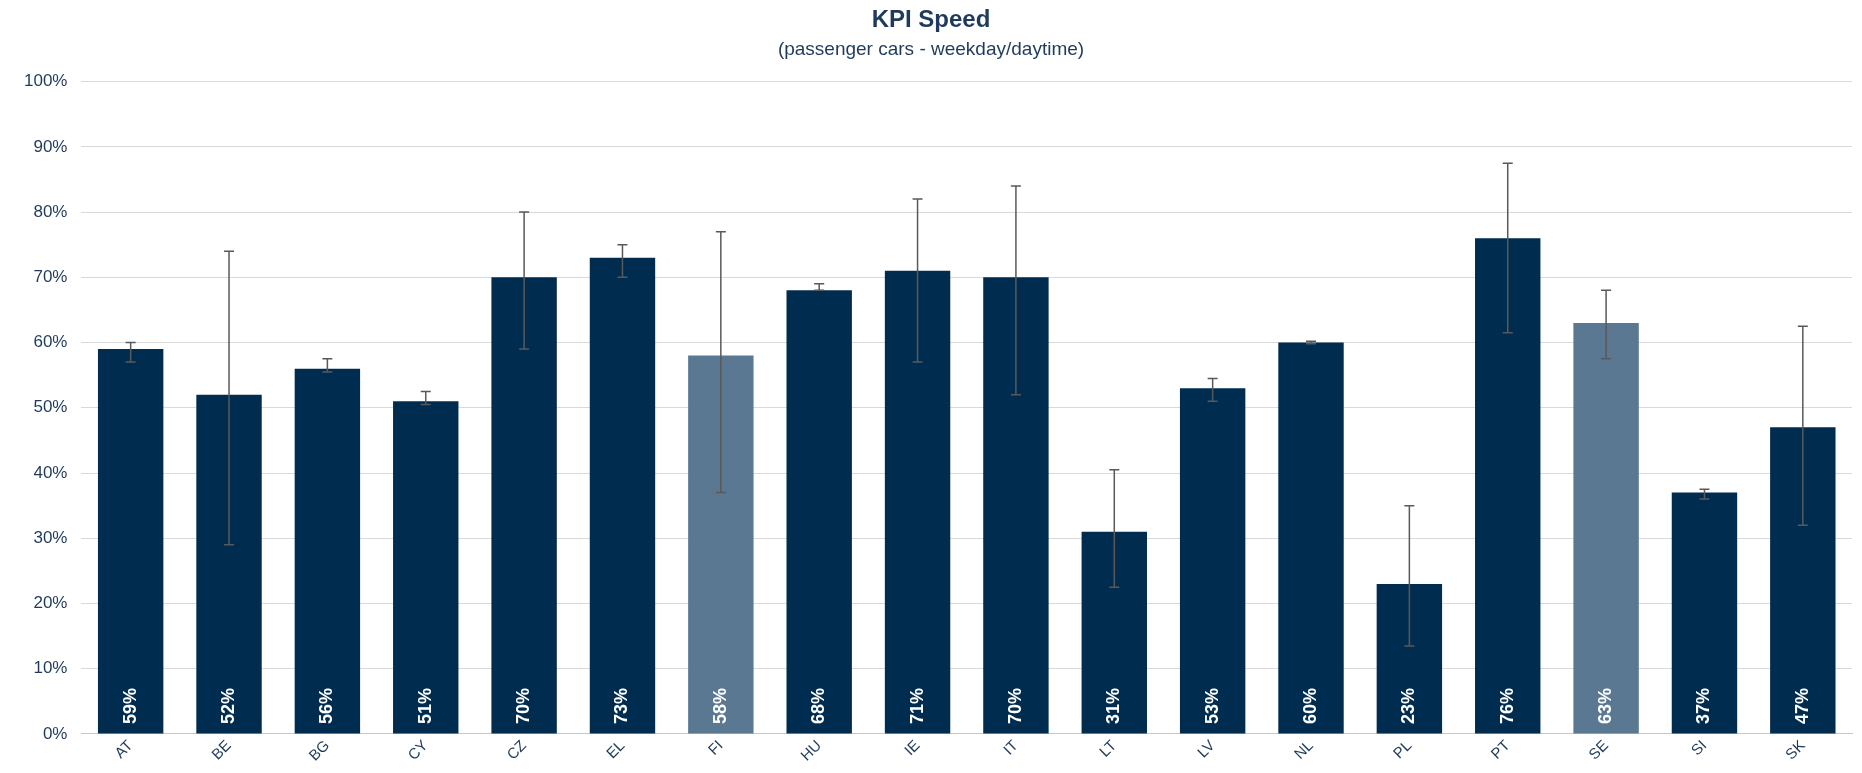 The height and width of the screenshot is (773, 1862). I want to click on x-tick-label: IE, so click(911, 747).